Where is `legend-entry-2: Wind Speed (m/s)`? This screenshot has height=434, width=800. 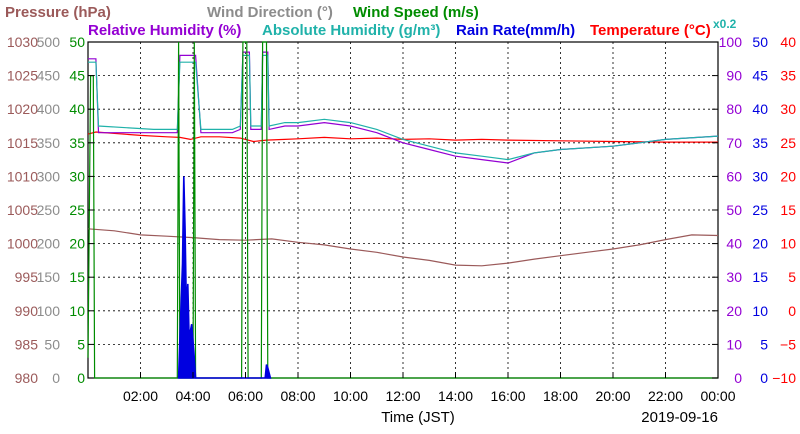
legend-entry-2: Wind Speed (m/s) is located at coordinates (416, 12).